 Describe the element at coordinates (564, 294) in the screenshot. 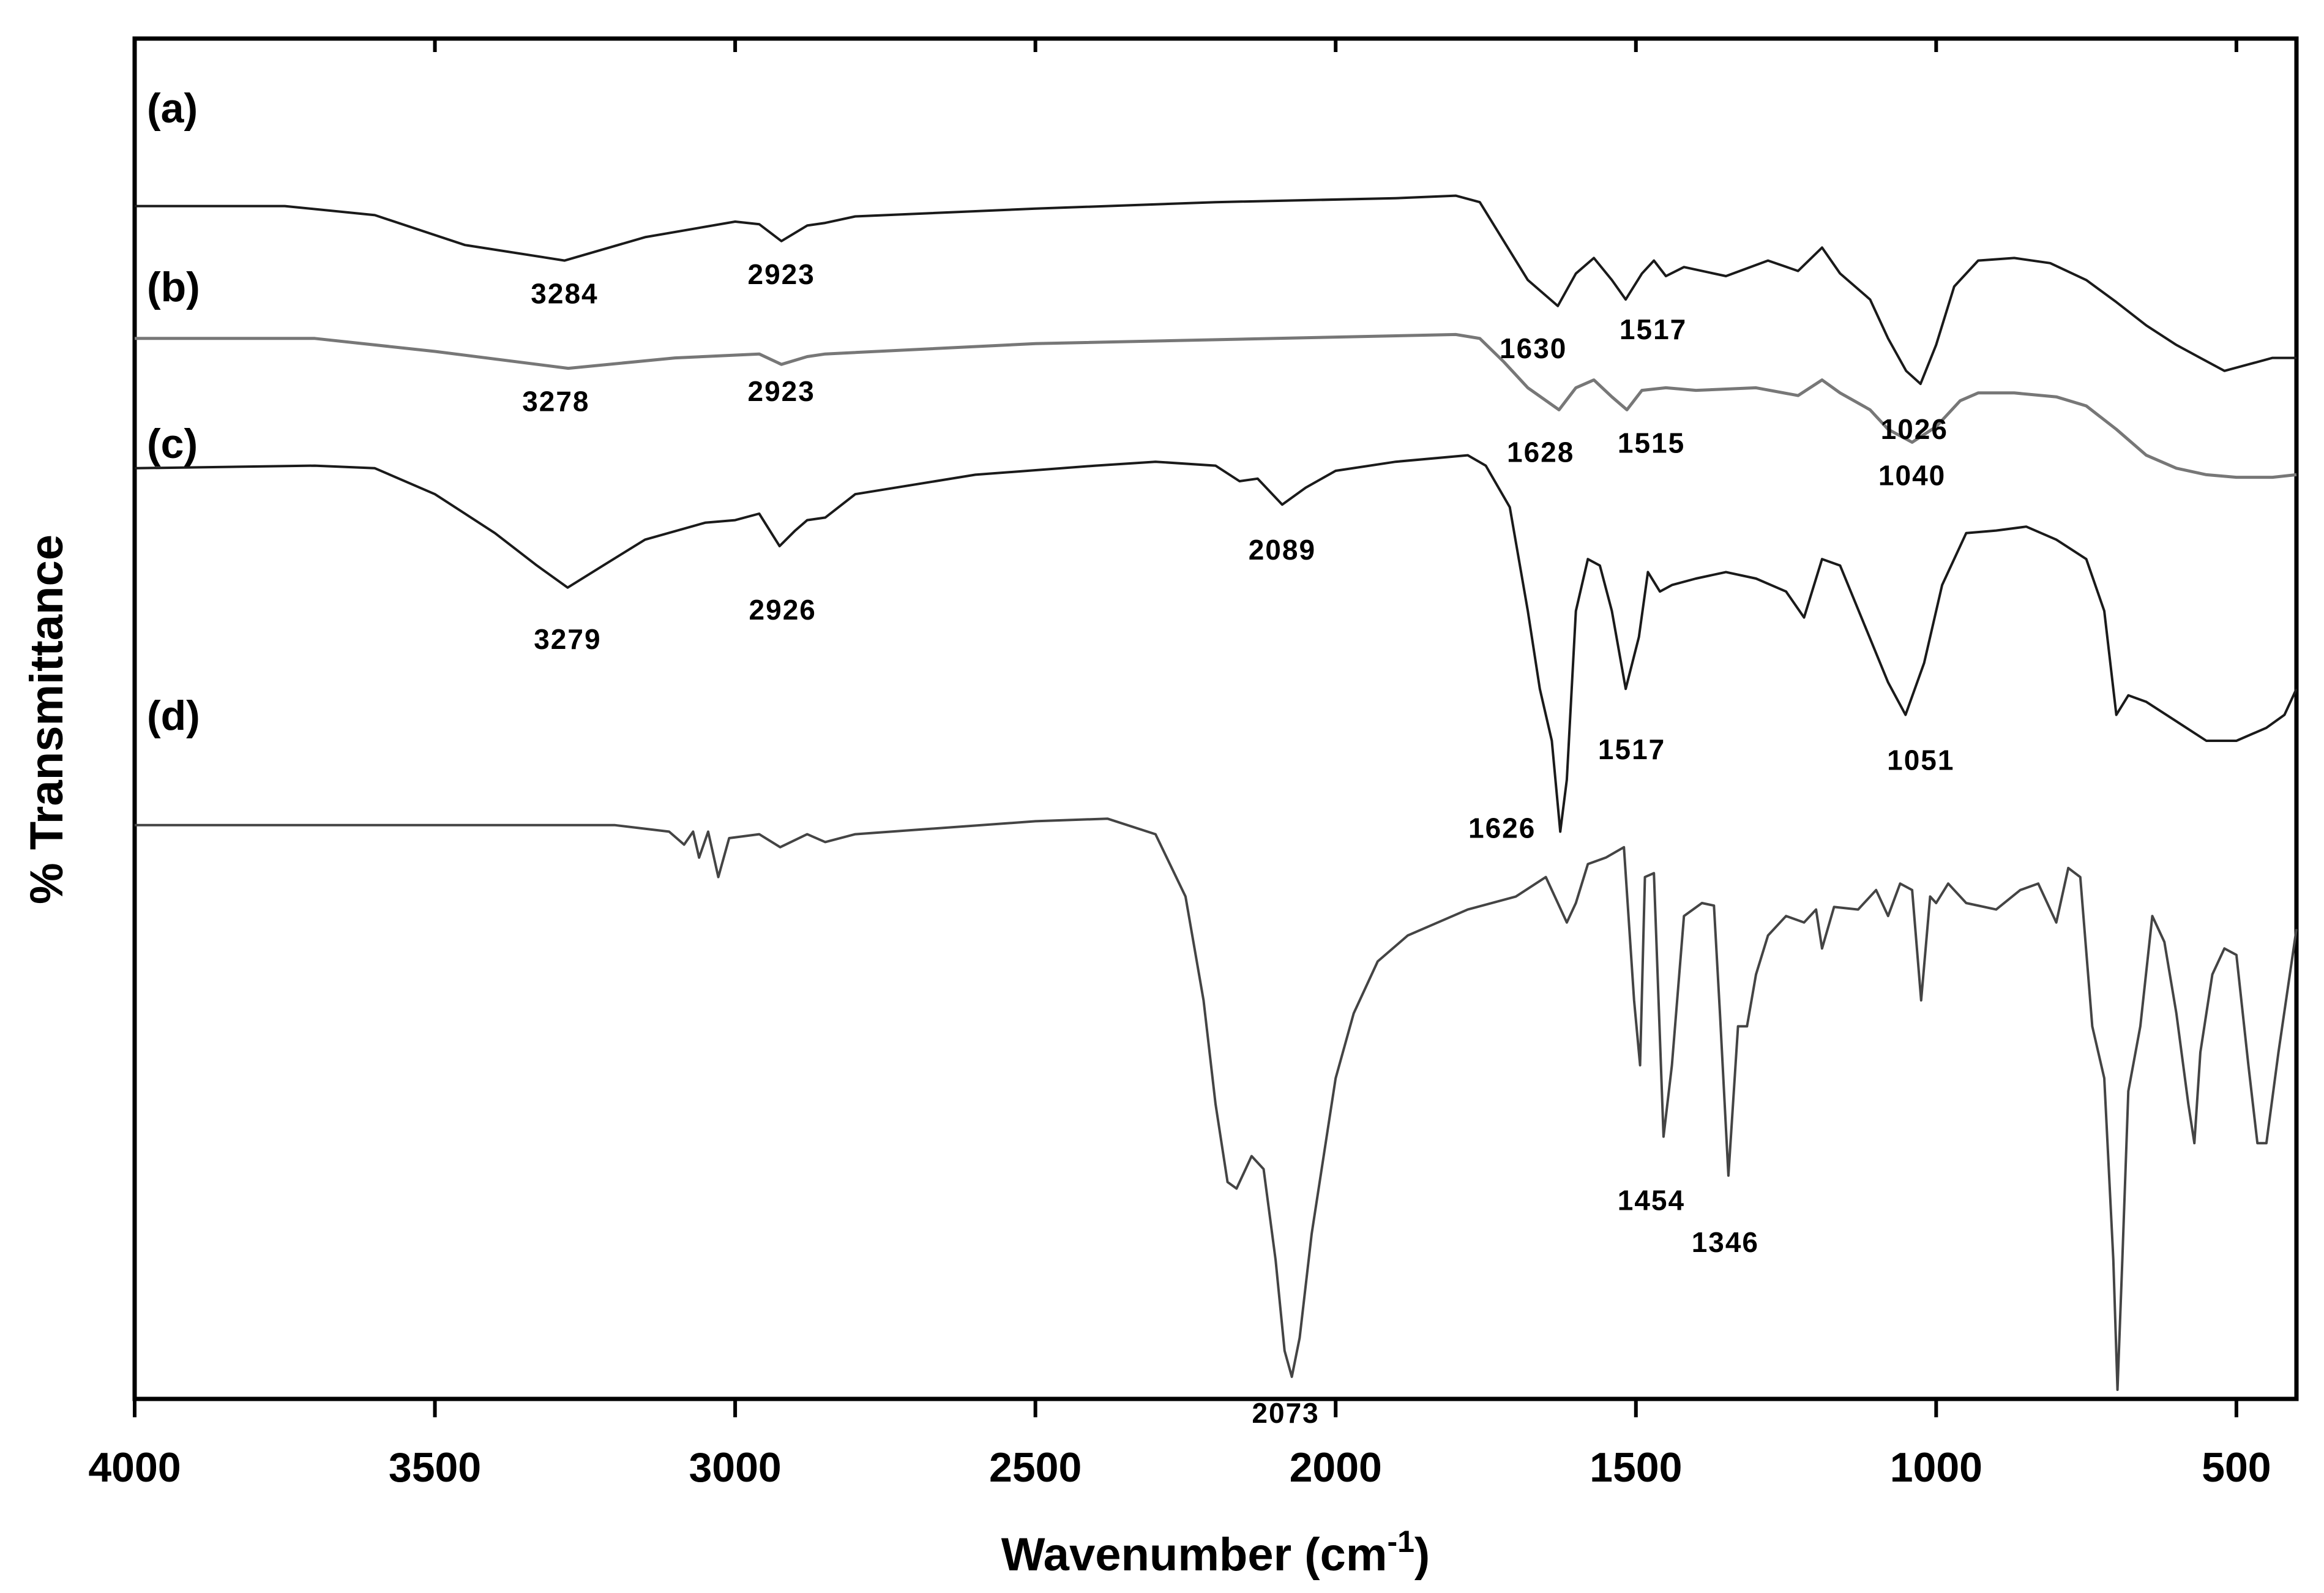

I see `peak-label: 3284` at that location.